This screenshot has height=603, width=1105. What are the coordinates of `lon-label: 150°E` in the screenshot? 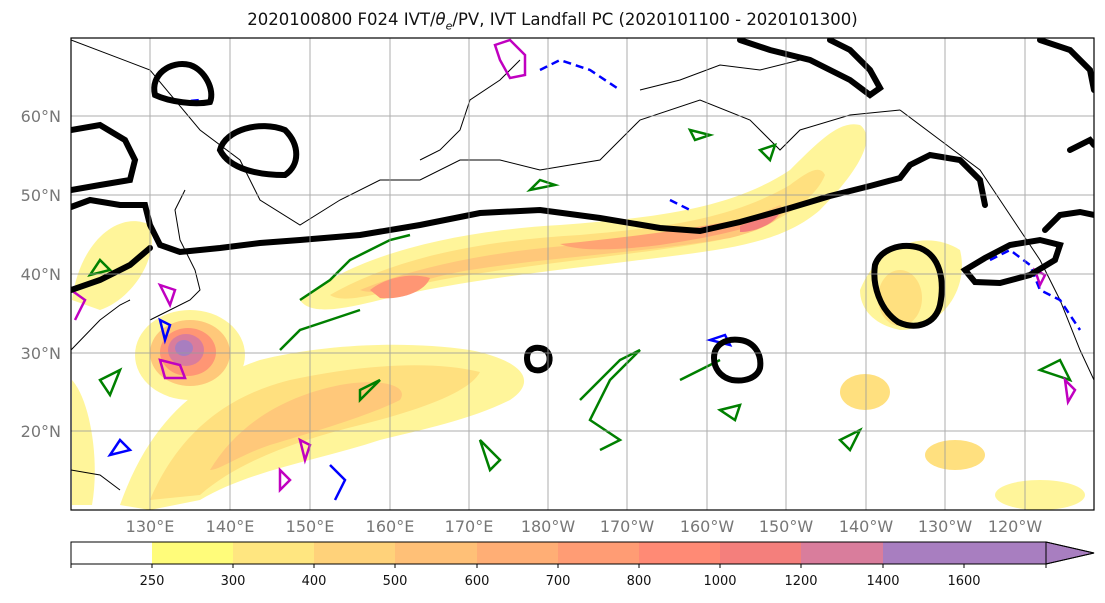 It's located at (310, 526).